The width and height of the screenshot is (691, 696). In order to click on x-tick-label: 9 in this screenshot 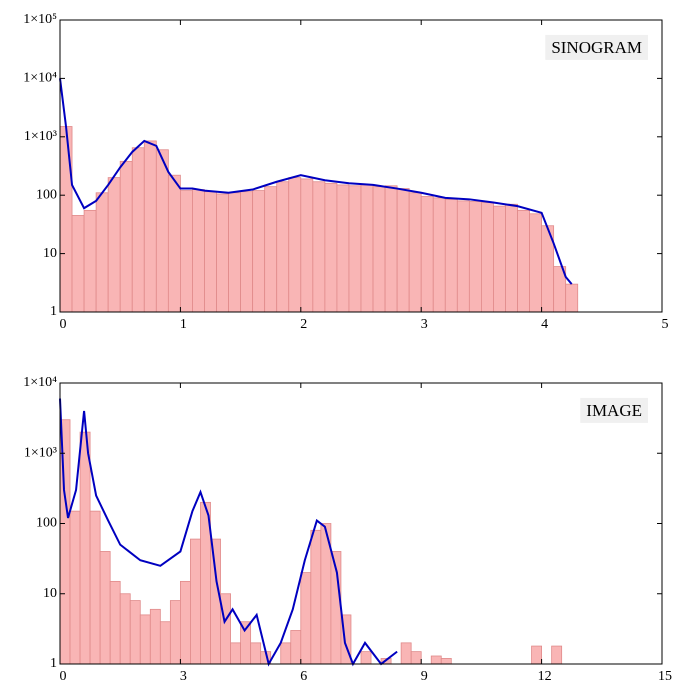, I will do `click(424, 676)`.